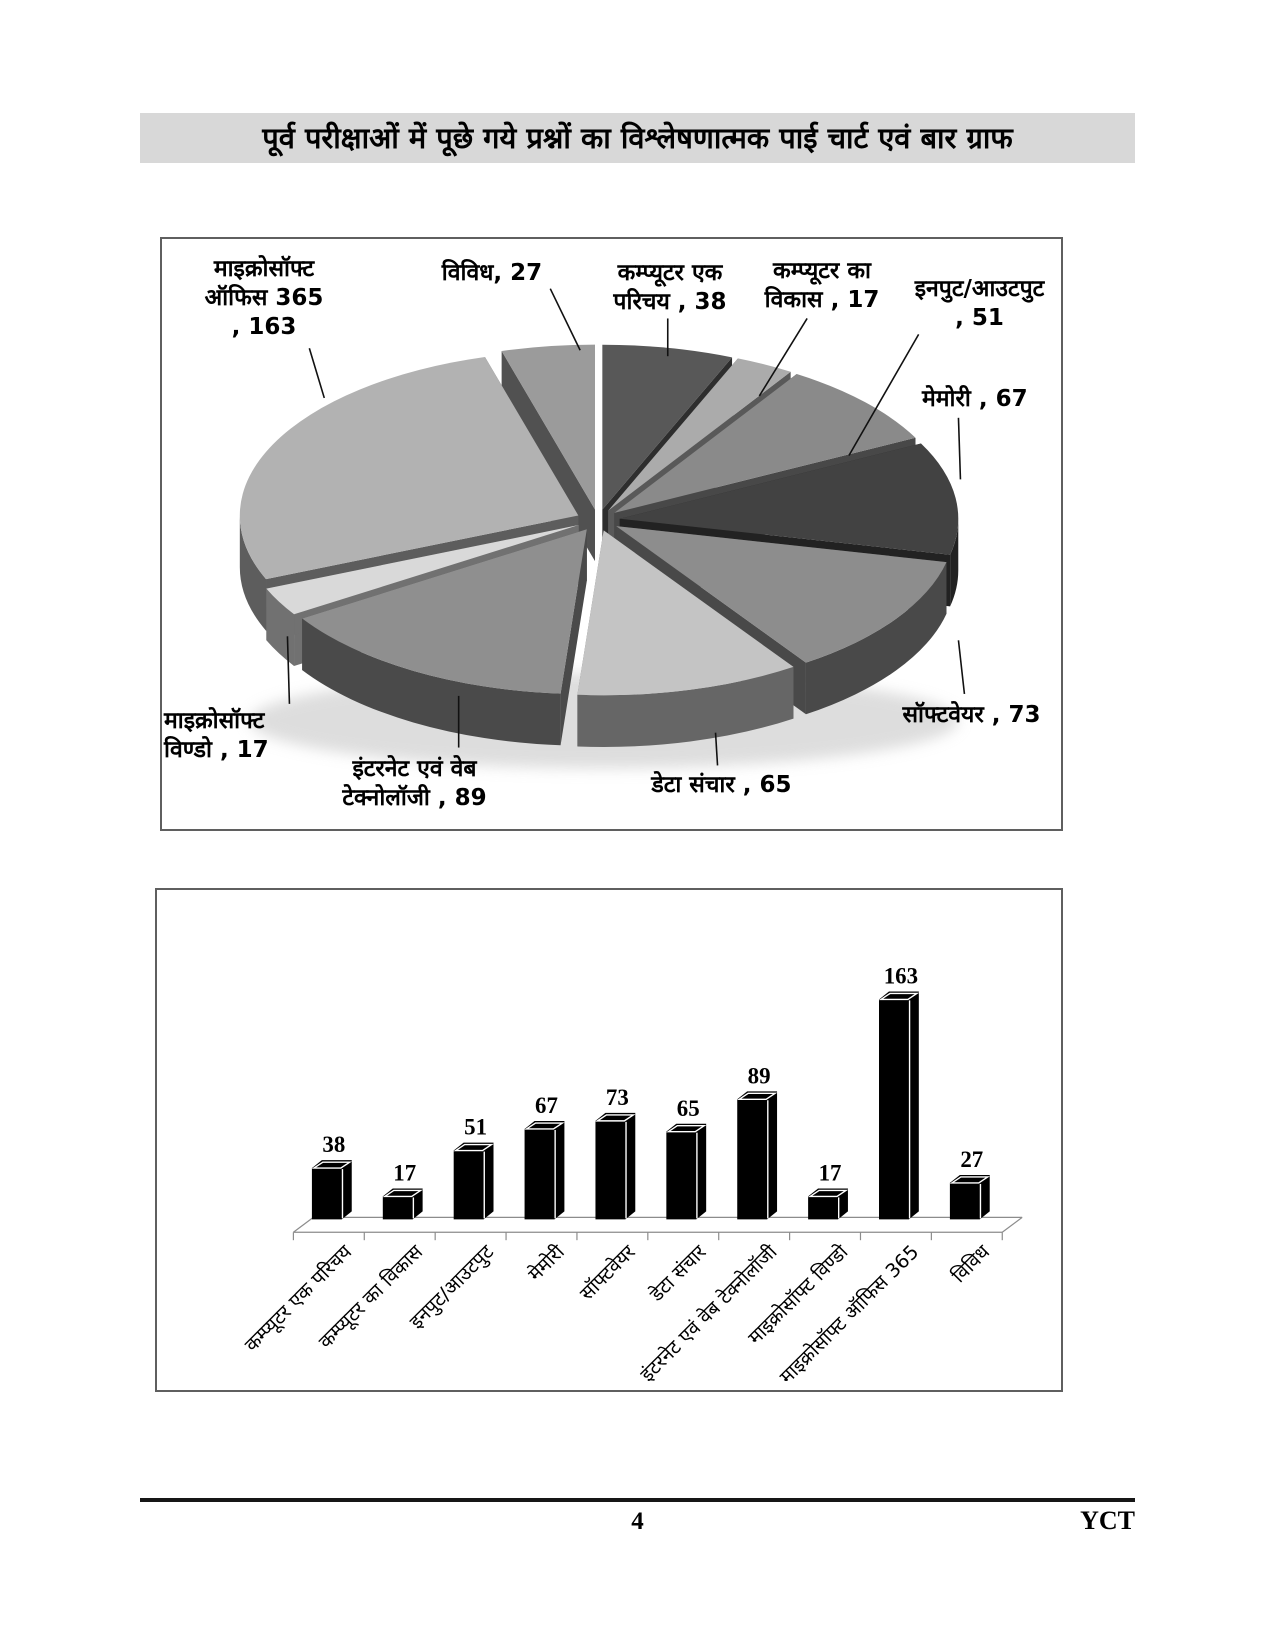  What do you see at coordinates (492, 273) in the screenshot?
I see `pie-label-9: विविध, 27` at bounding box center [492, 273].